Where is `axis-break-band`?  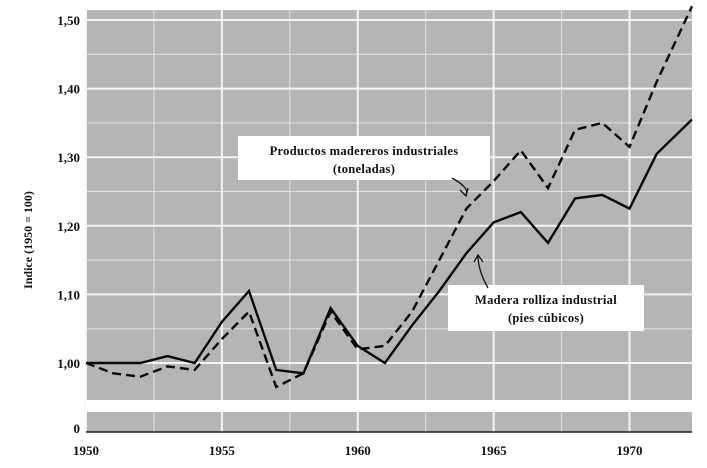 axis-break-band is located at coordinates (389, 406).